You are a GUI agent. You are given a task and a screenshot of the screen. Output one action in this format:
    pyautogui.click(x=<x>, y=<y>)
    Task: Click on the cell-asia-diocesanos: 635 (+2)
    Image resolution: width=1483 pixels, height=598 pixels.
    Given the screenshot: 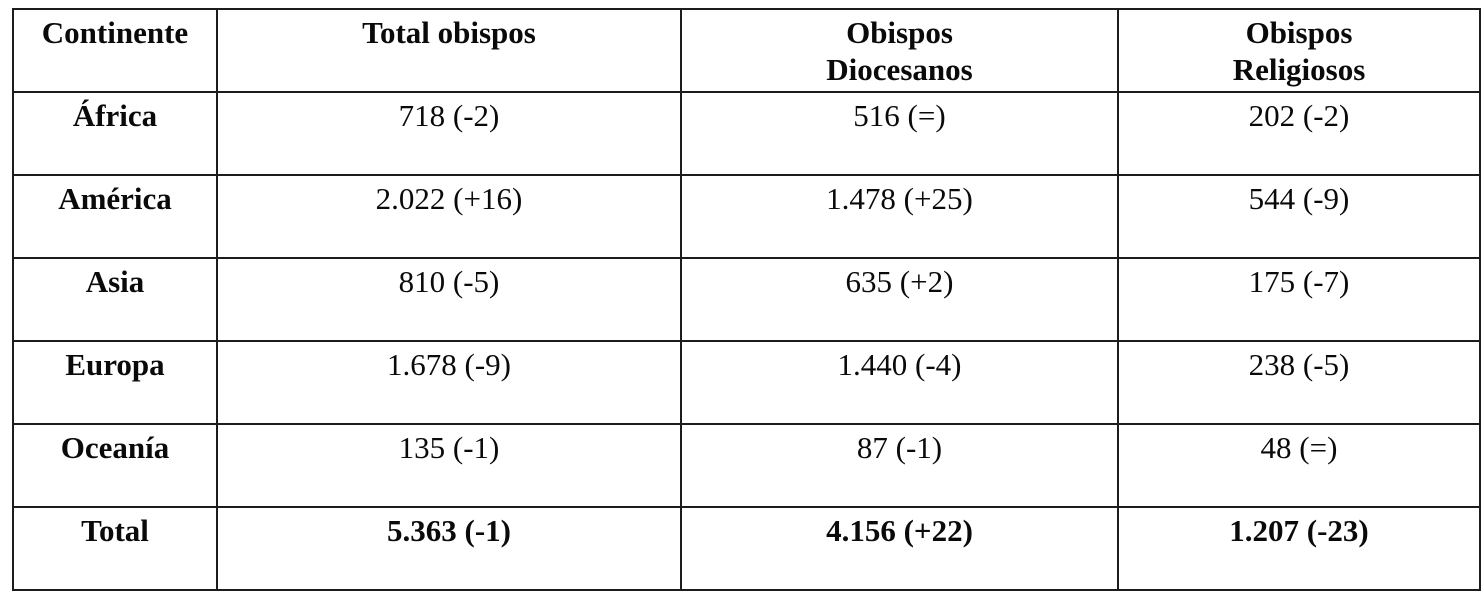 What is the action you would take?
    pyautogui.click(x=899, y=299)
    